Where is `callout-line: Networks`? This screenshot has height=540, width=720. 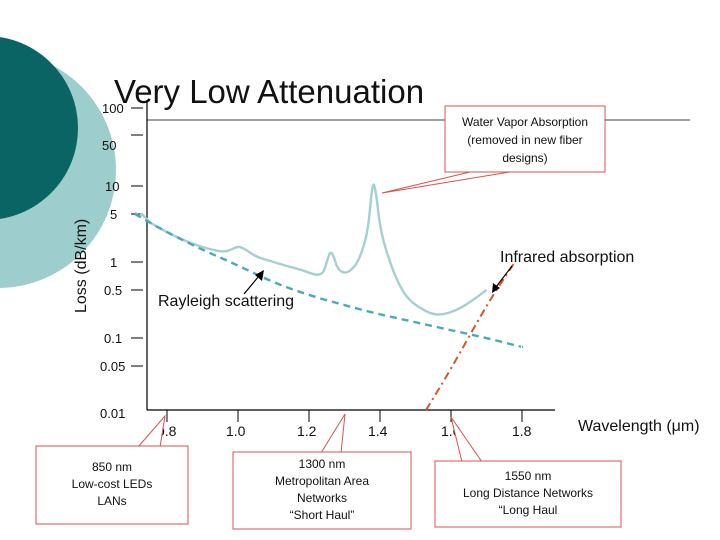
callout-line: Networks is located at coordinates (322, 498).